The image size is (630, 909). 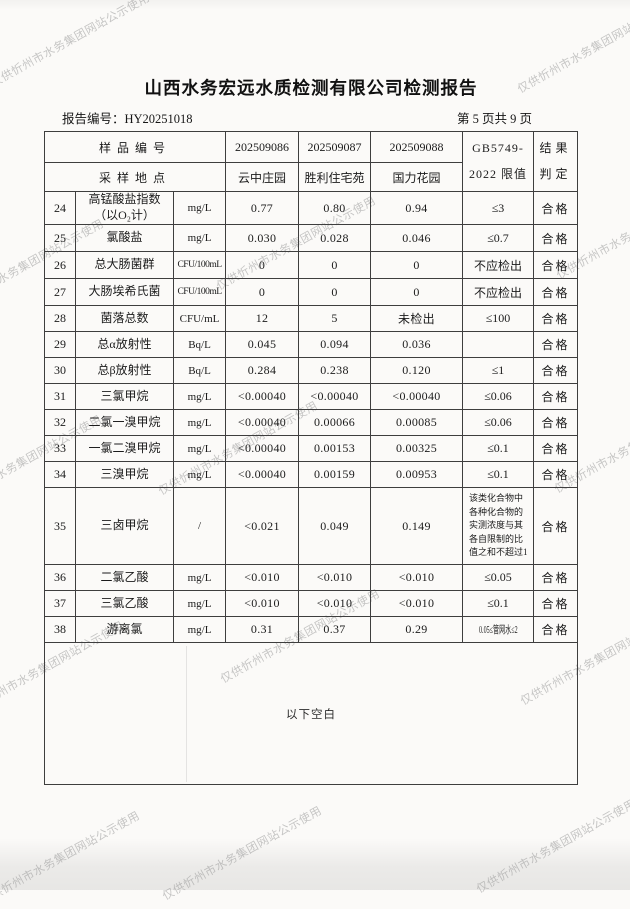 What do you see at coordinates (334, 177) in the screenshot?
I see `location-2: 胜利住宅苑` at bounding box center [334, 177].